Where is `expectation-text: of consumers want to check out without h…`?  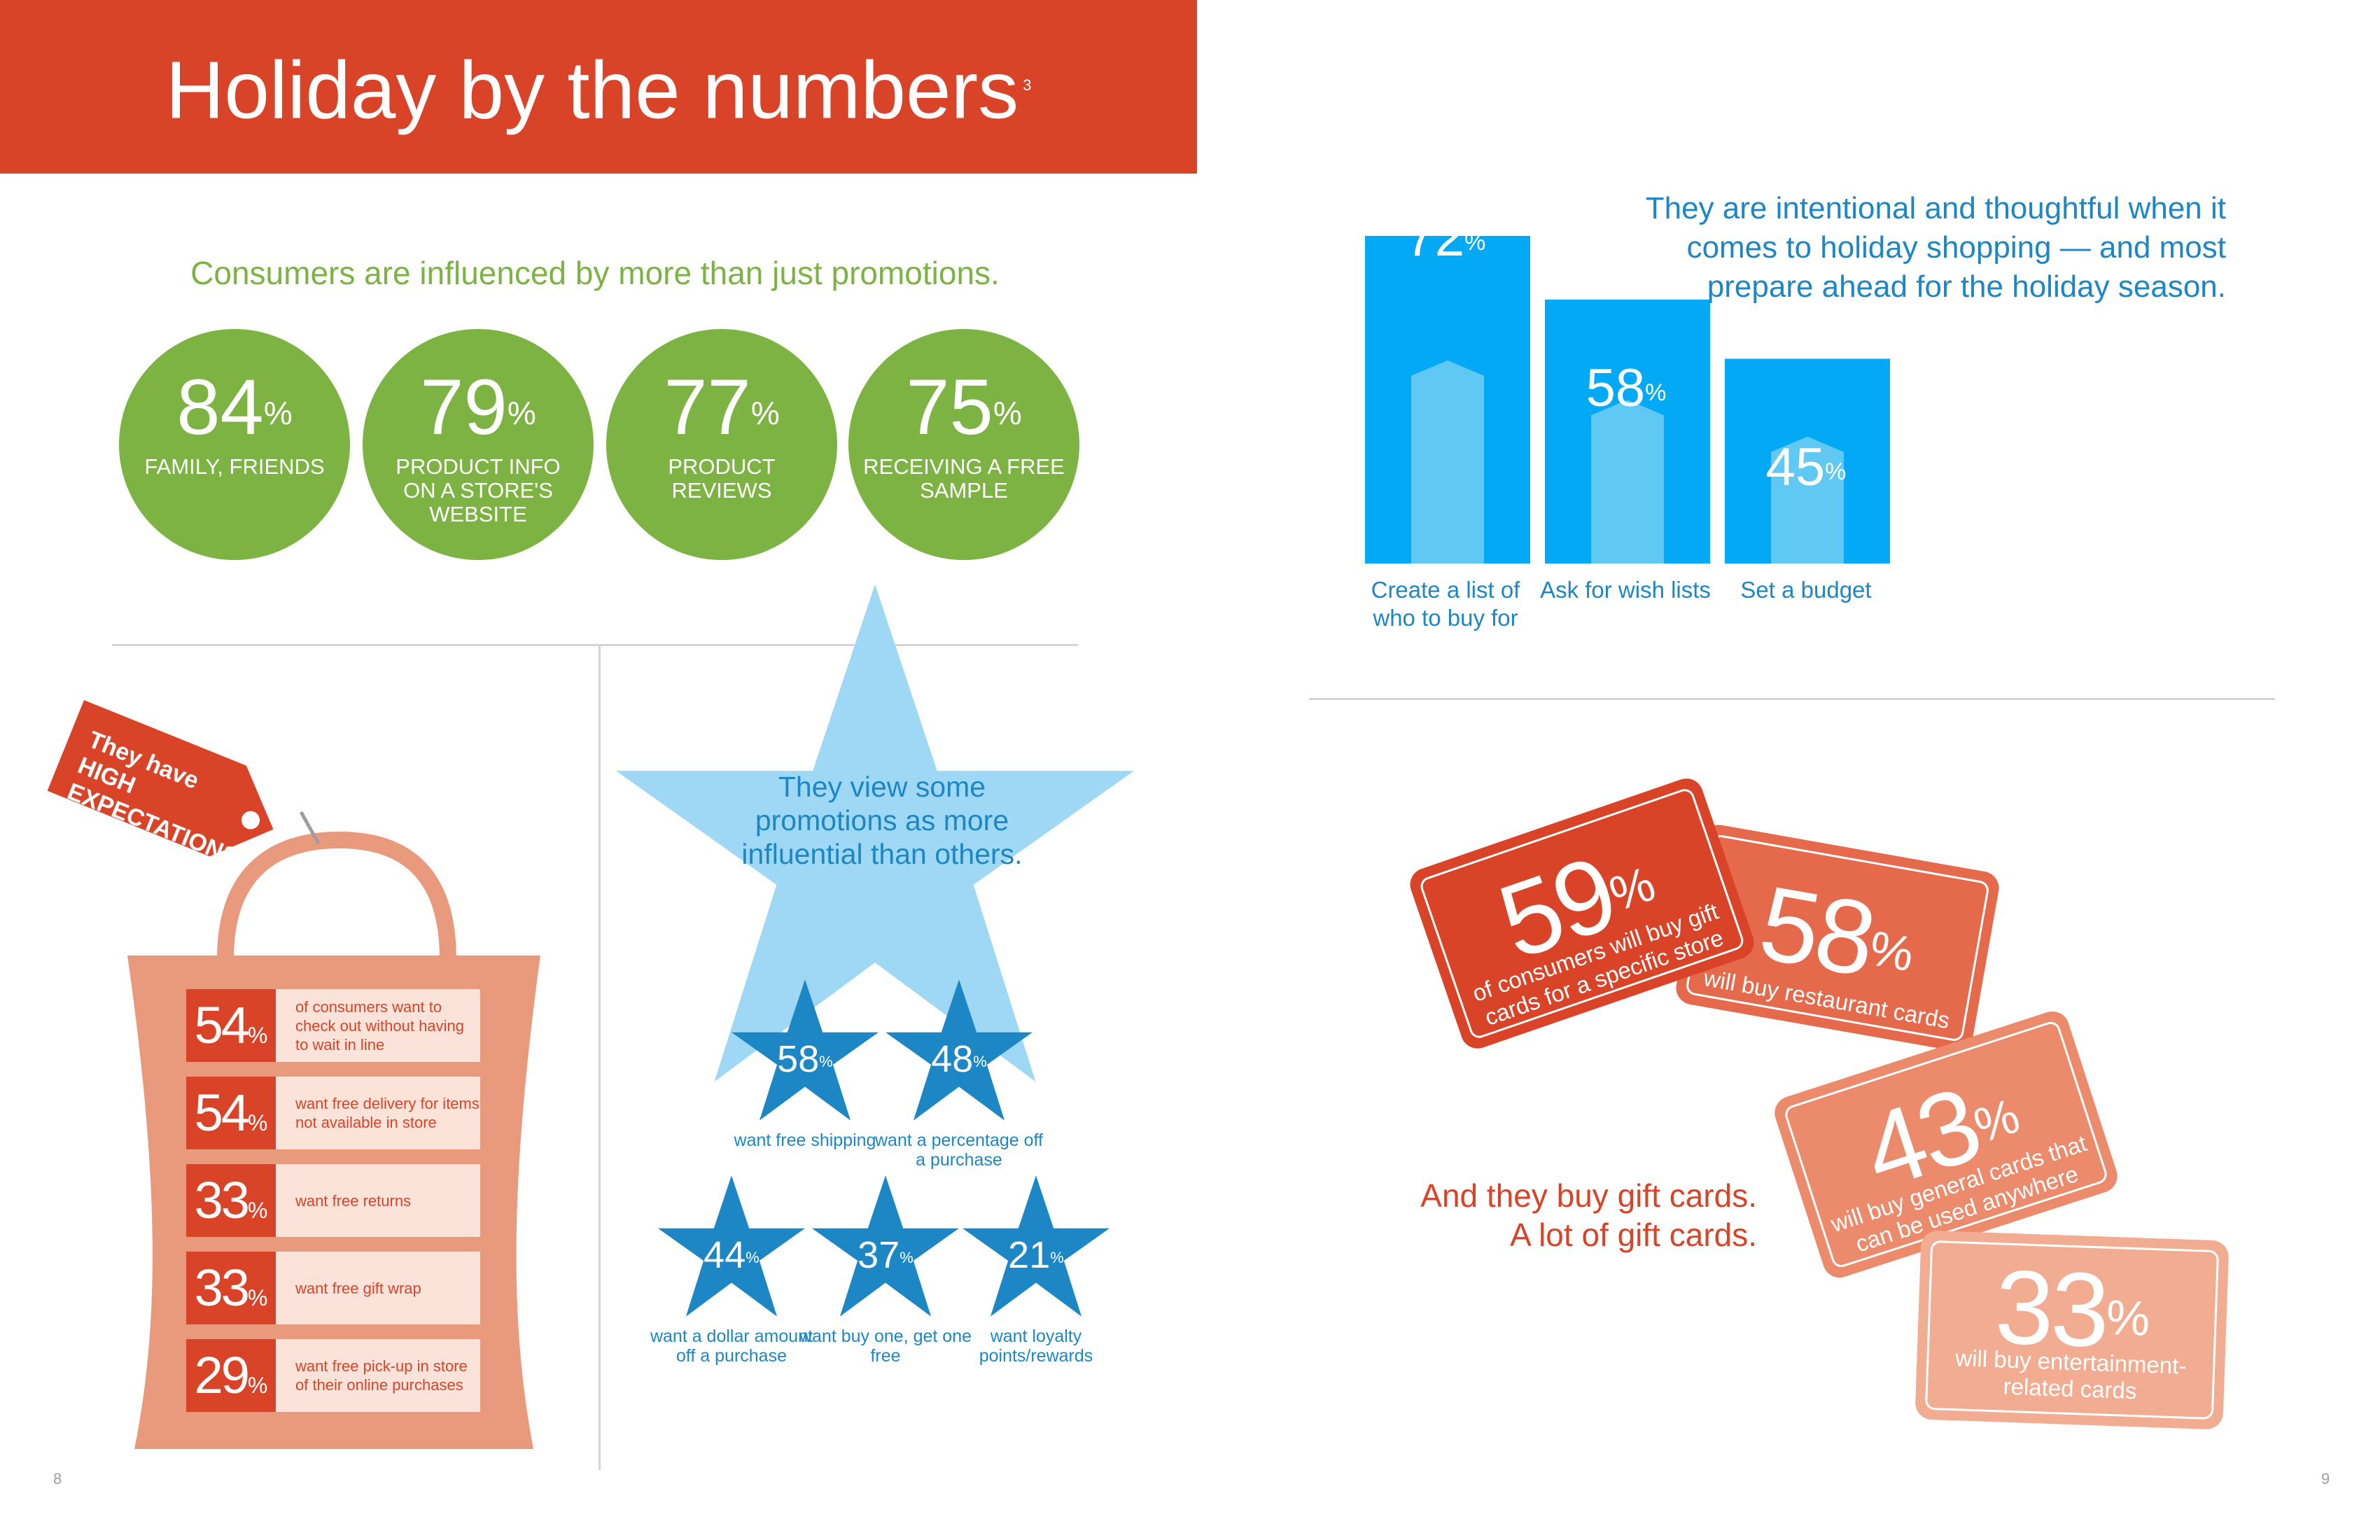
expectation-text: of consumers want to check out without h… is located at coordinates (378, 1025).